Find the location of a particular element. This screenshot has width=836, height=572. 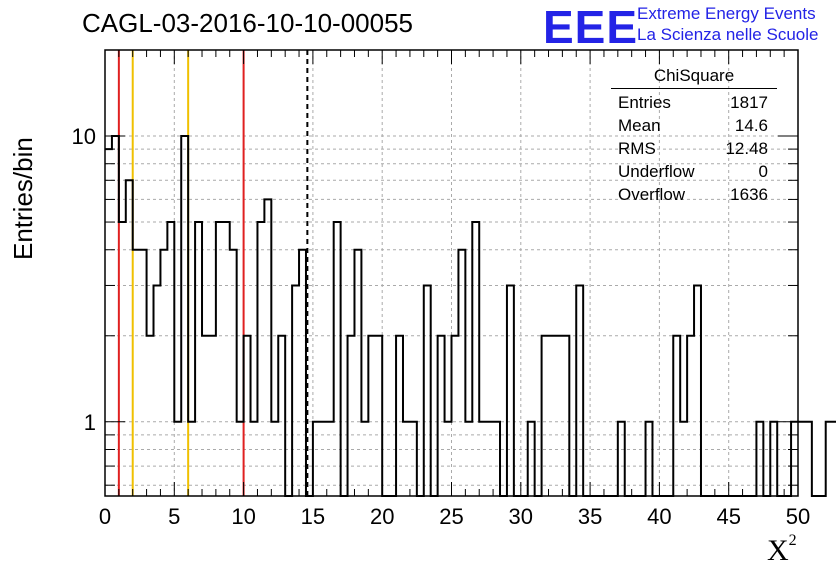

x-tick-label: 5 is located at coordinates (174, 516).